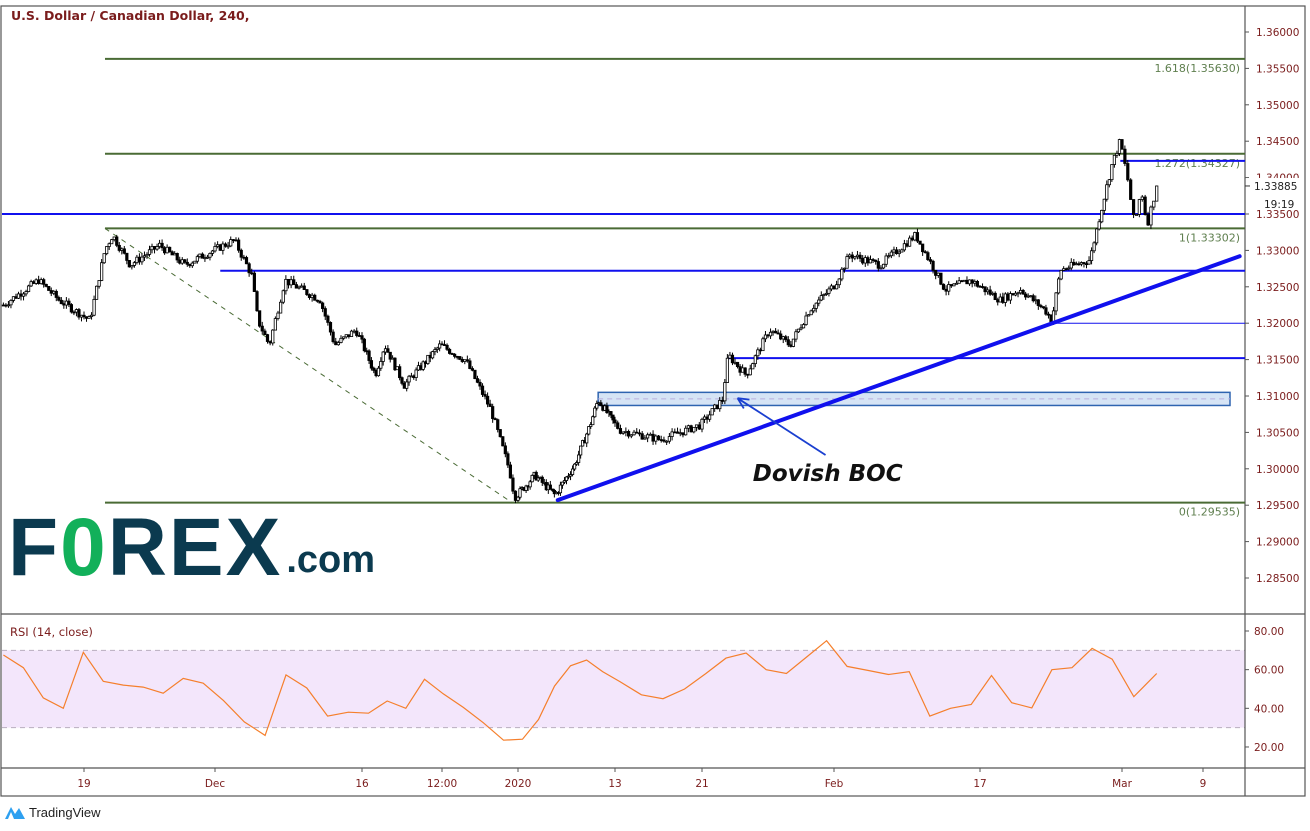 The image size is (1310, 831). I want to click on tradingview-logo-icon, so click(15, 813).